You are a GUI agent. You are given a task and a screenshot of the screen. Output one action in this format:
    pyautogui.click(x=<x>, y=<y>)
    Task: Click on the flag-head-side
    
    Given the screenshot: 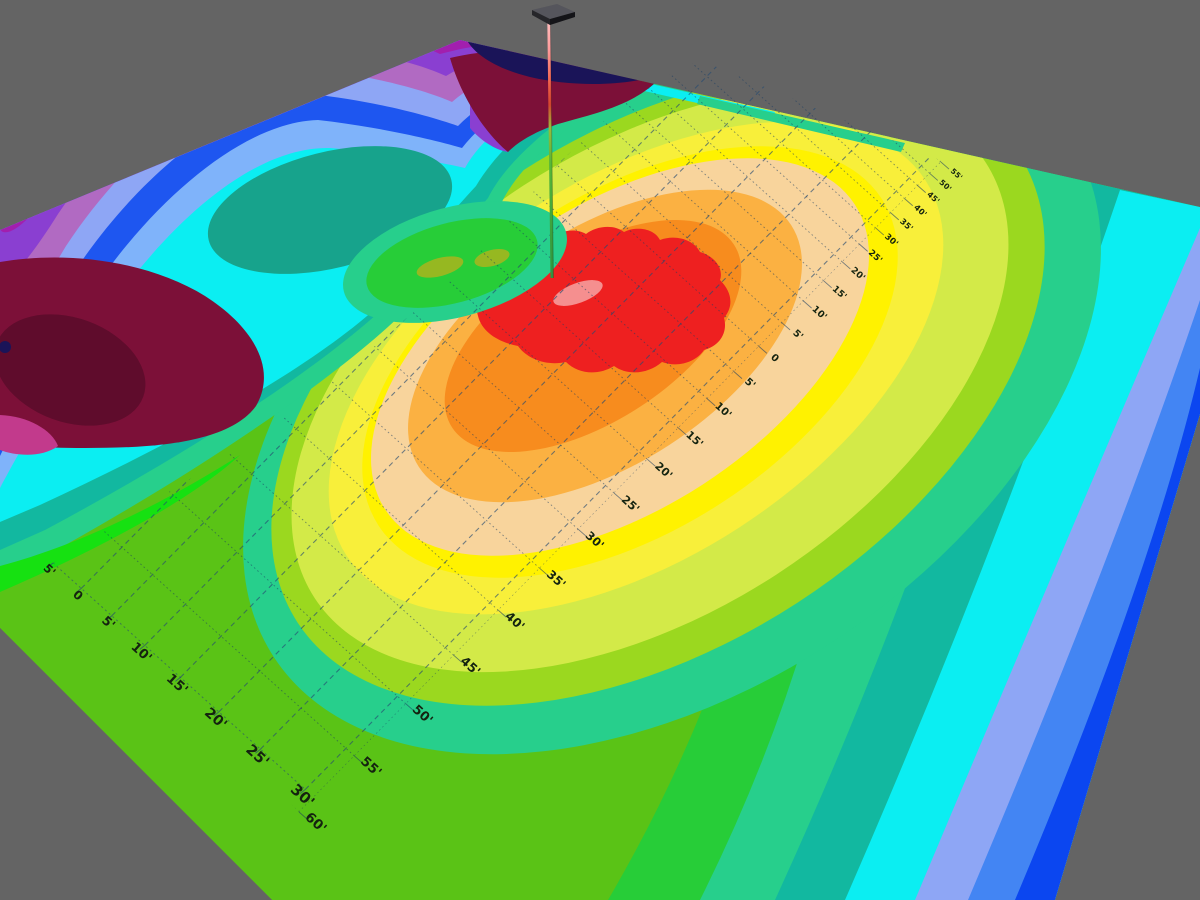 What is the action you would take?
    pyautogui.click(x=562, y=18)
    